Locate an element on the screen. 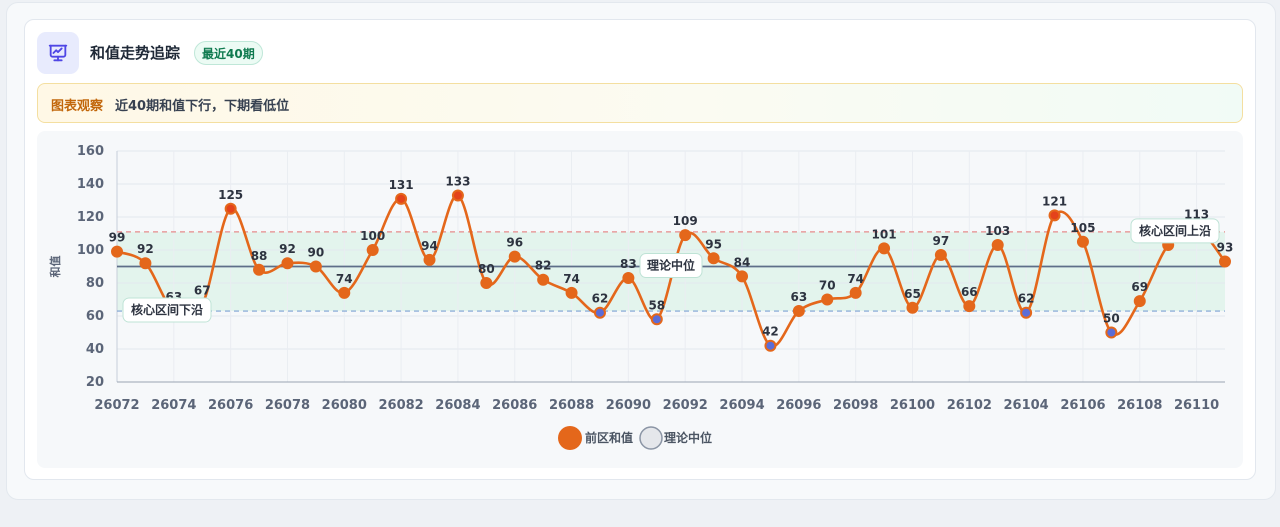 Image resolution: width=1280 pixels, height=527 pixels. sum-data-label: 70 is located at coordinates (827, 286).